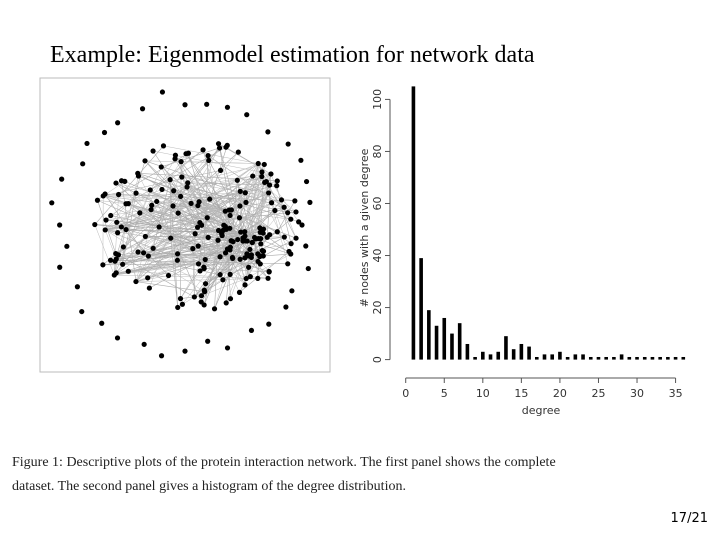 The image size is (720, 540). Describe the element at coordinates (377, 359) in the screenshot. I see `y-tick-label: 0` at that location.